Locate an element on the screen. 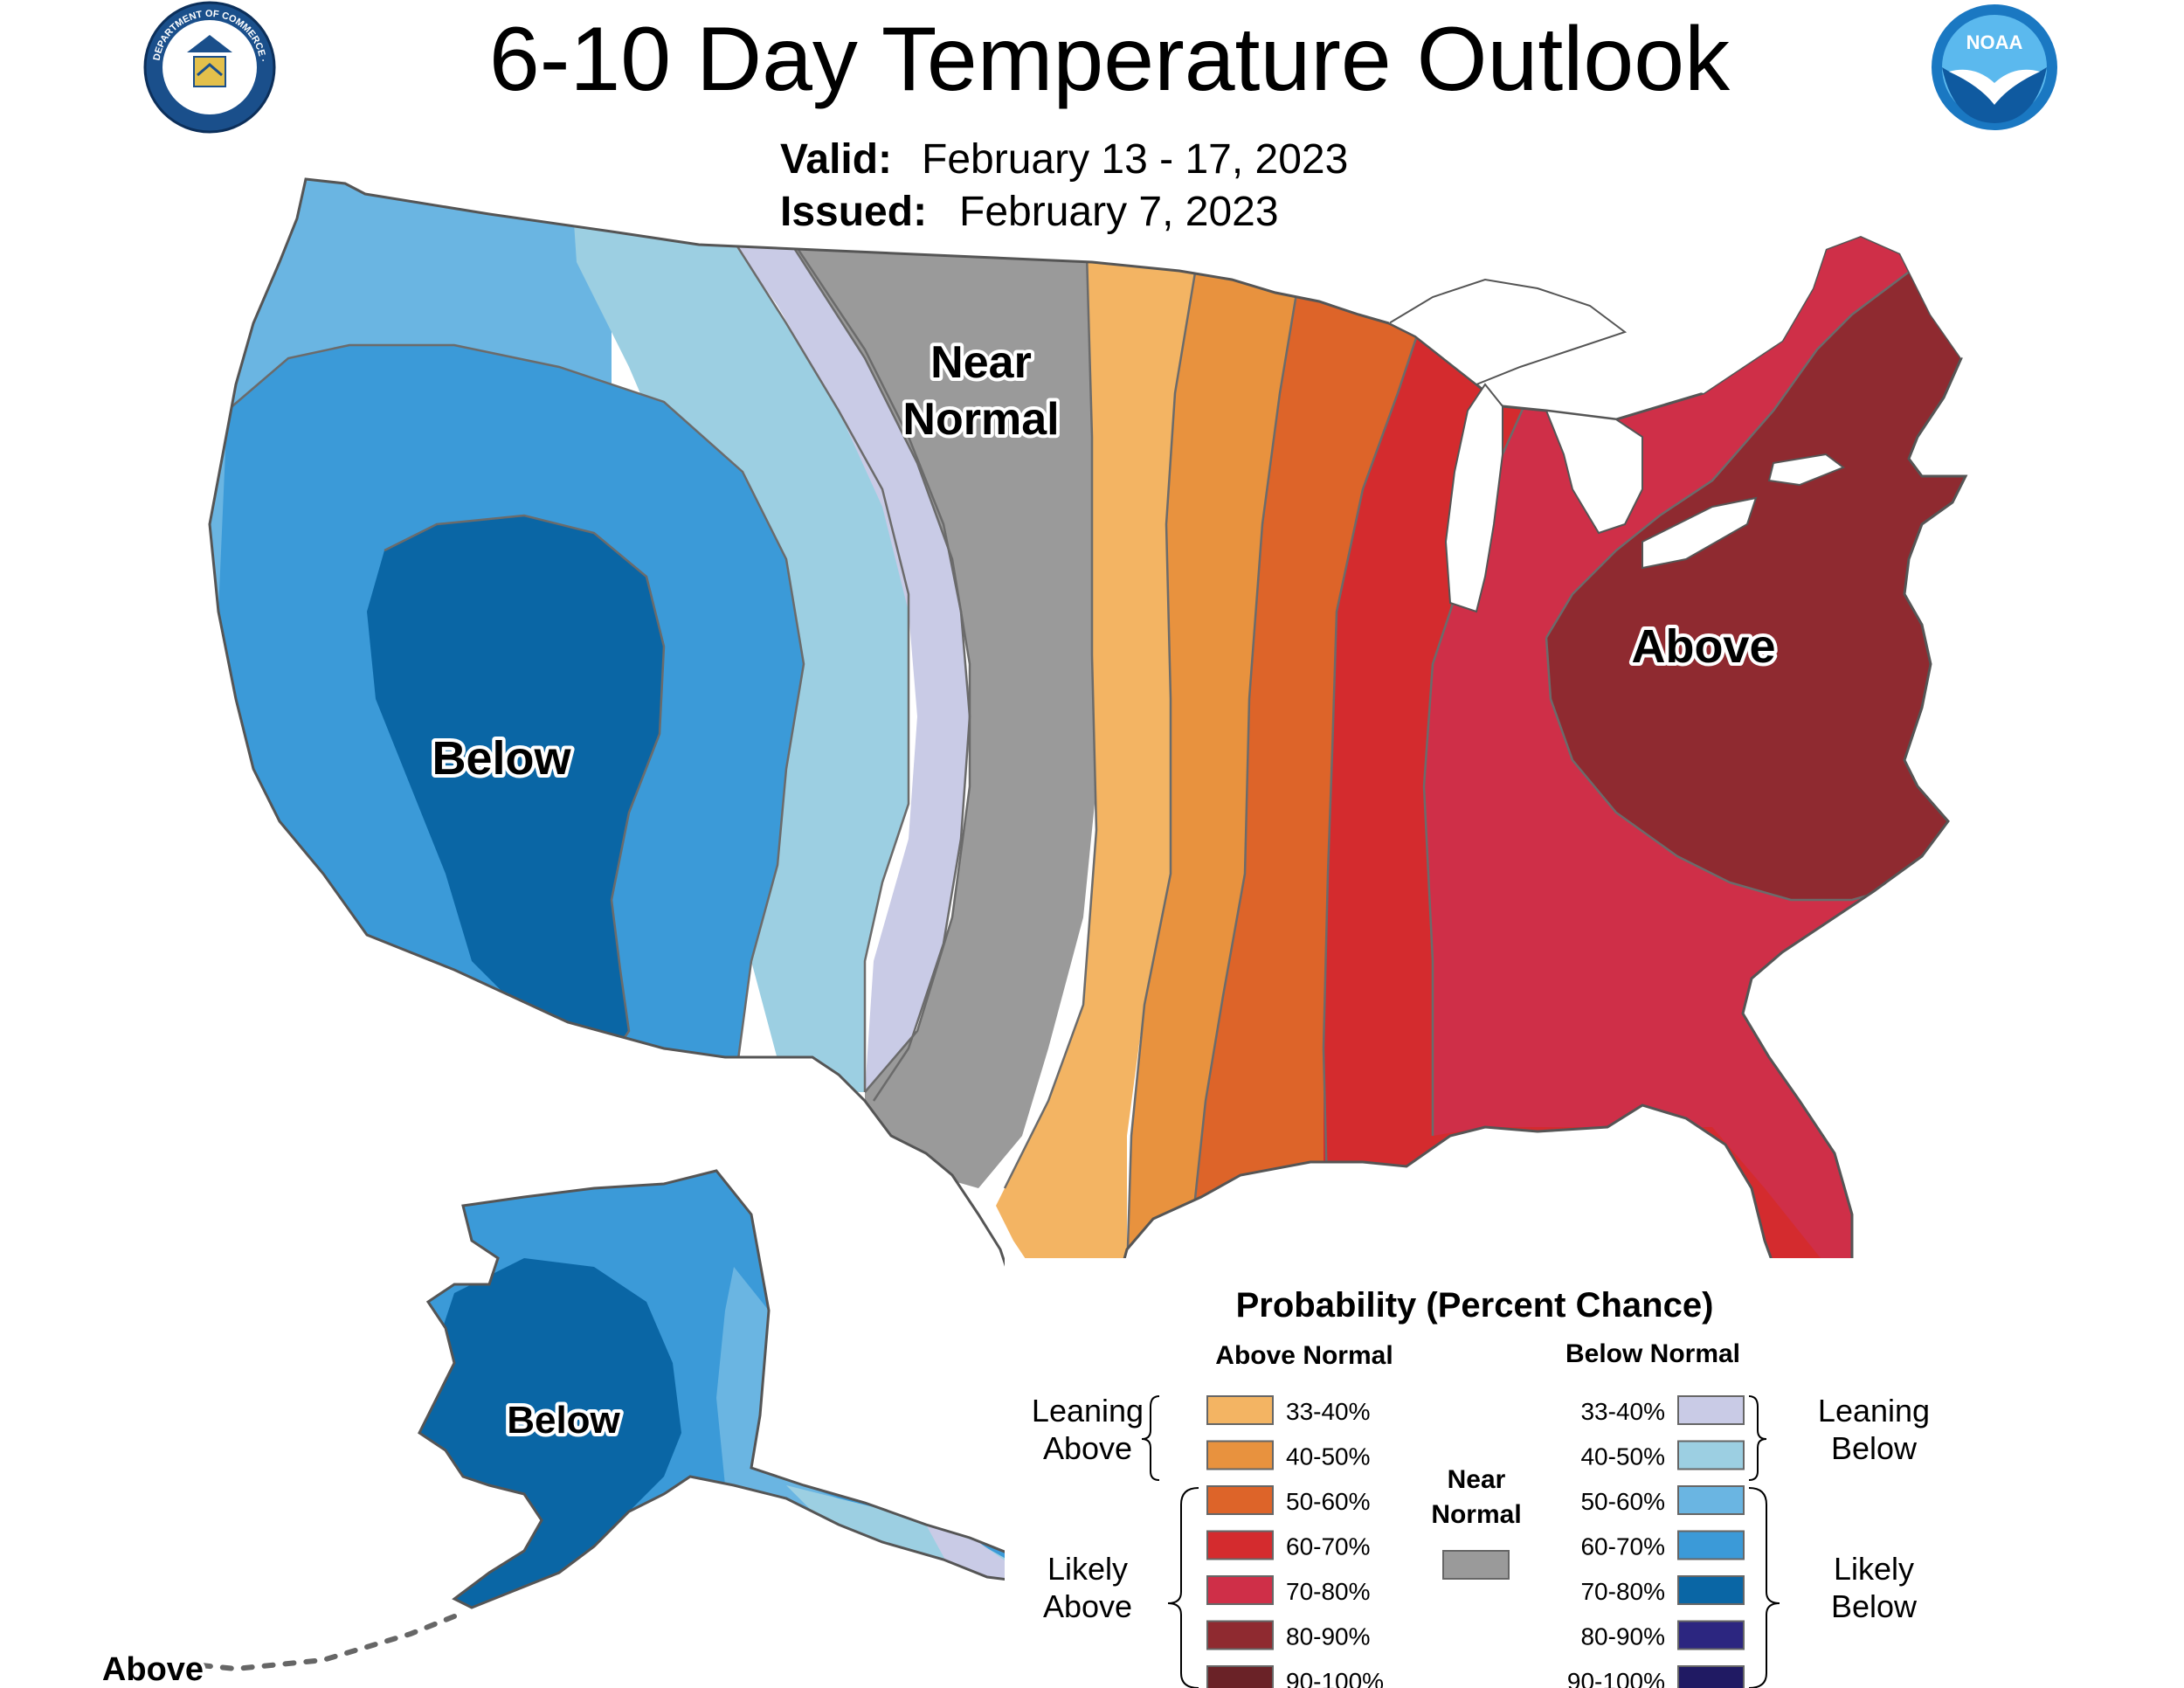  near-normal-swatch is located at coordinates (1476, 1565).